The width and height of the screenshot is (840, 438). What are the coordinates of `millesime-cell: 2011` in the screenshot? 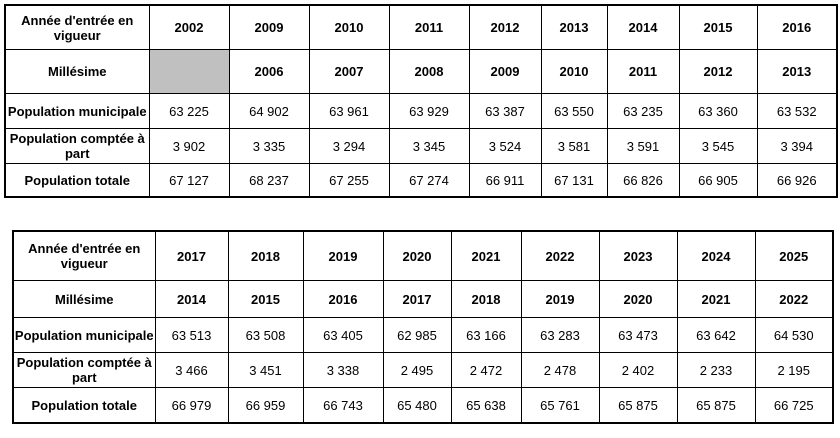 It's located at (643, 71).